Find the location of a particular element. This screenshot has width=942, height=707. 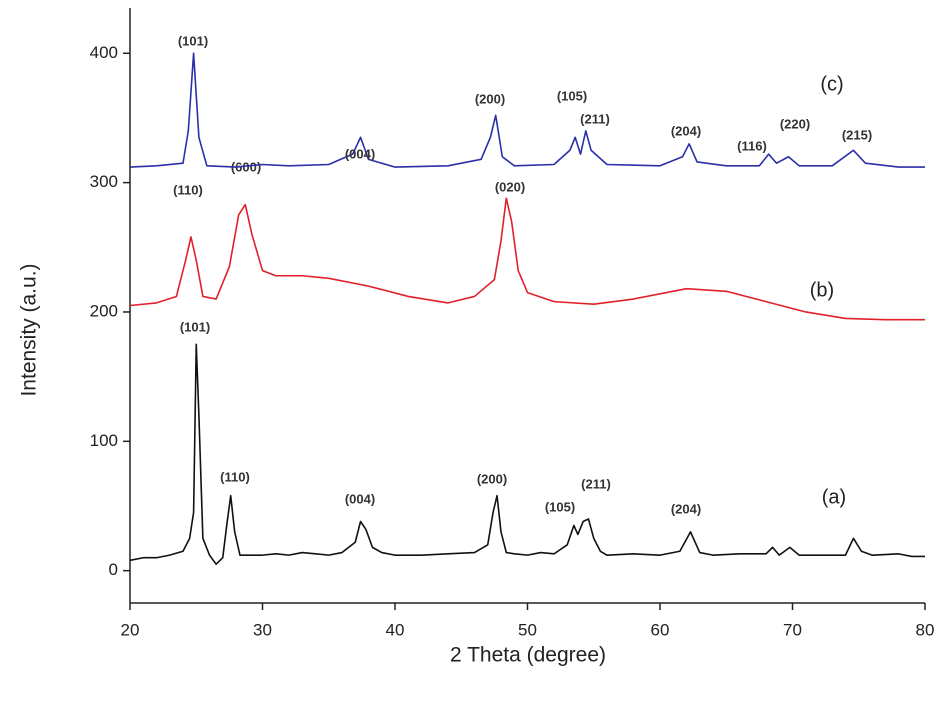

y-tick-label: 100 is located at coordinates (104, 440).